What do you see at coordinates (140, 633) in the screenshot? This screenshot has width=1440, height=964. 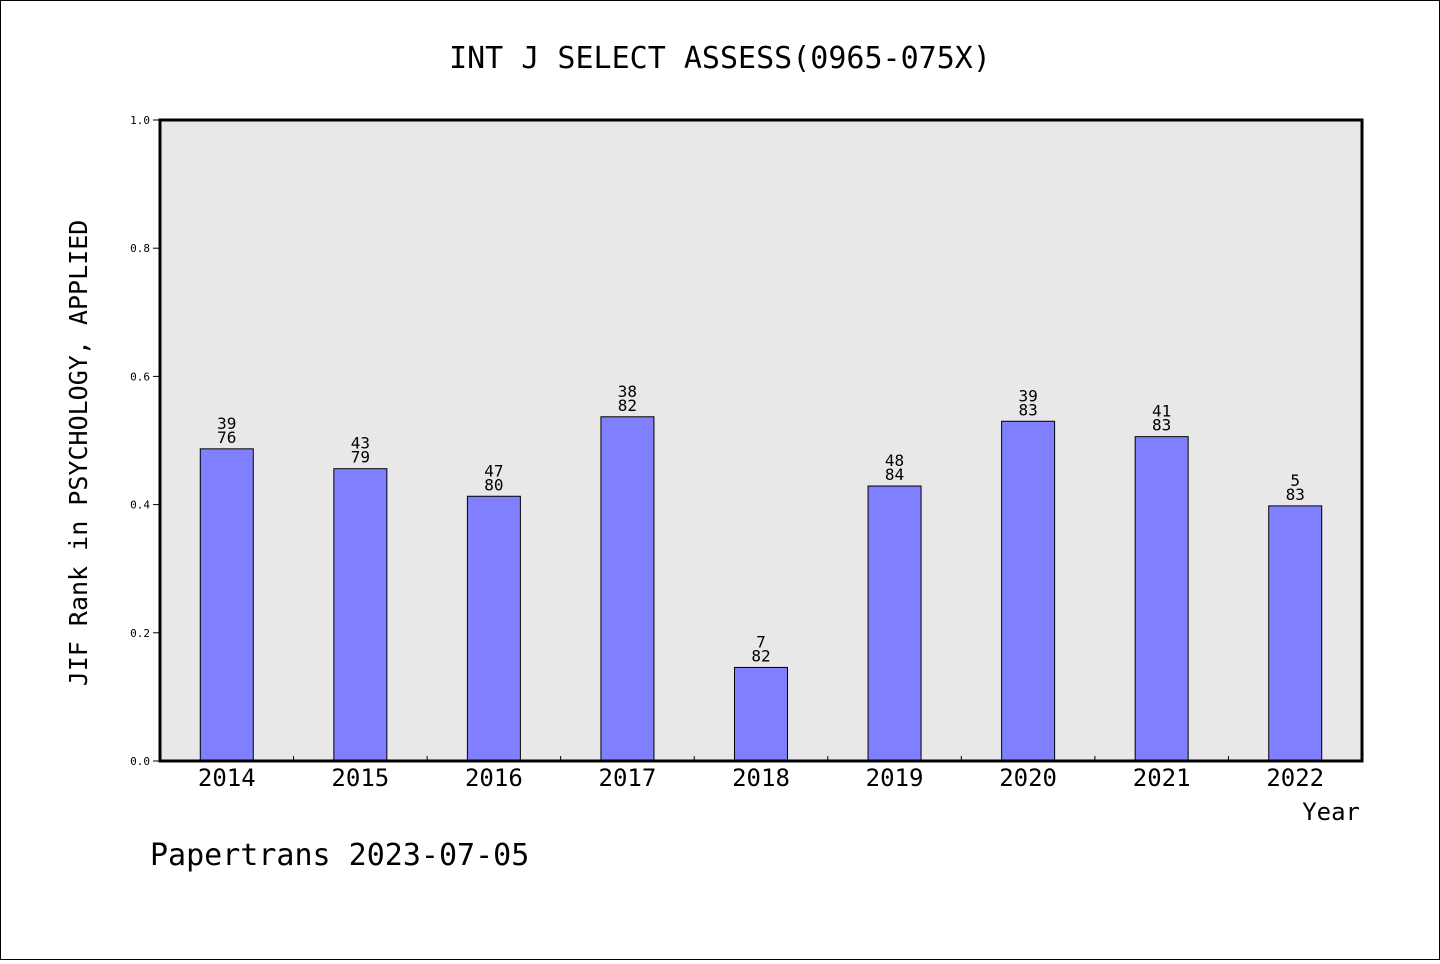 I see `y-tick-label: 0.2` at bounding box center [140, 633].